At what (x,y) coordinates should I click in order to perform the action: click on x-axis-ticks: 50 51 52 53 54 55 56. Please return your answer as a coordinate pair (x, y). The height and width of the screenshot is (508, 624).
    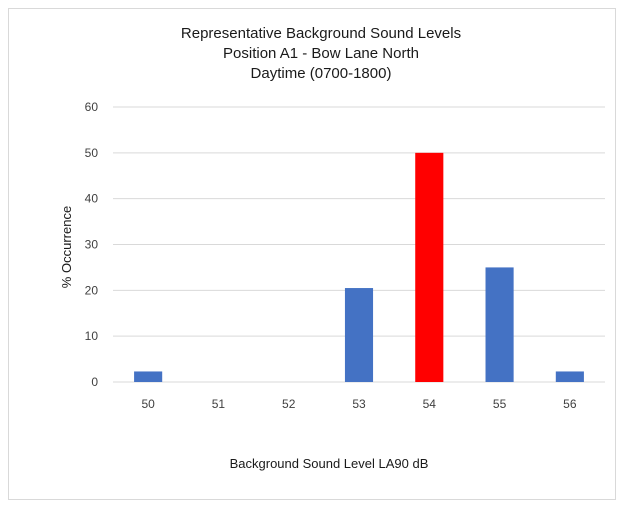
    Looking at the image, I should click on (358, 404).